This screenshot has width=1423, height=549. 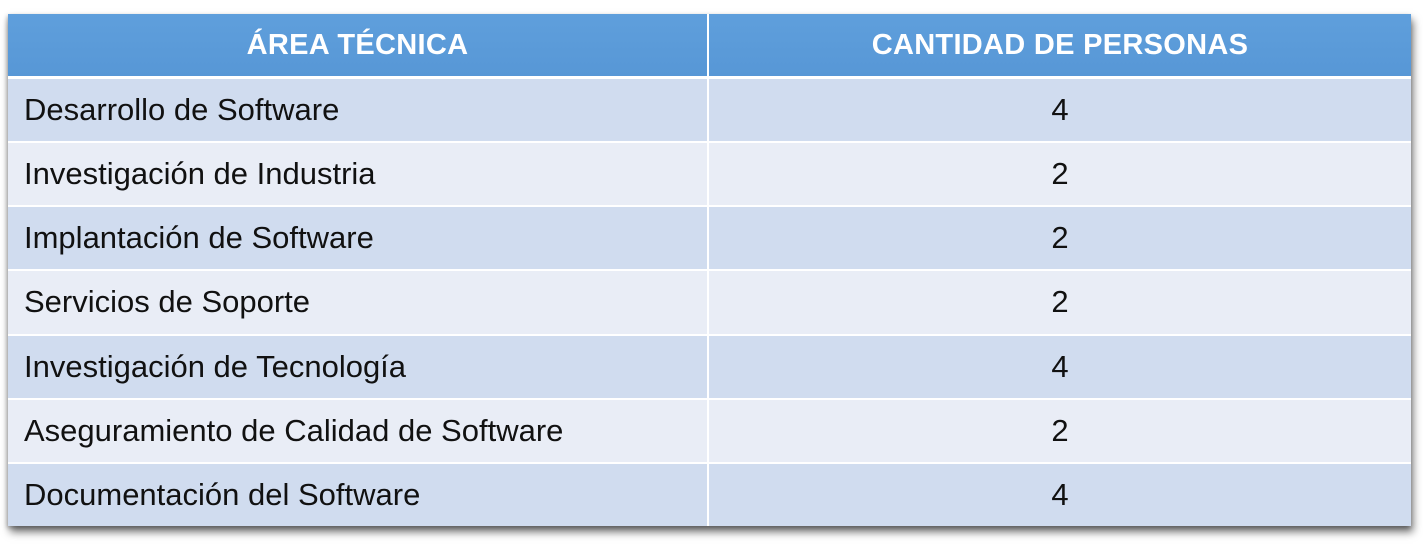 I want to click on cell-area: Investigación de Industria, so click(x=358, y=174).